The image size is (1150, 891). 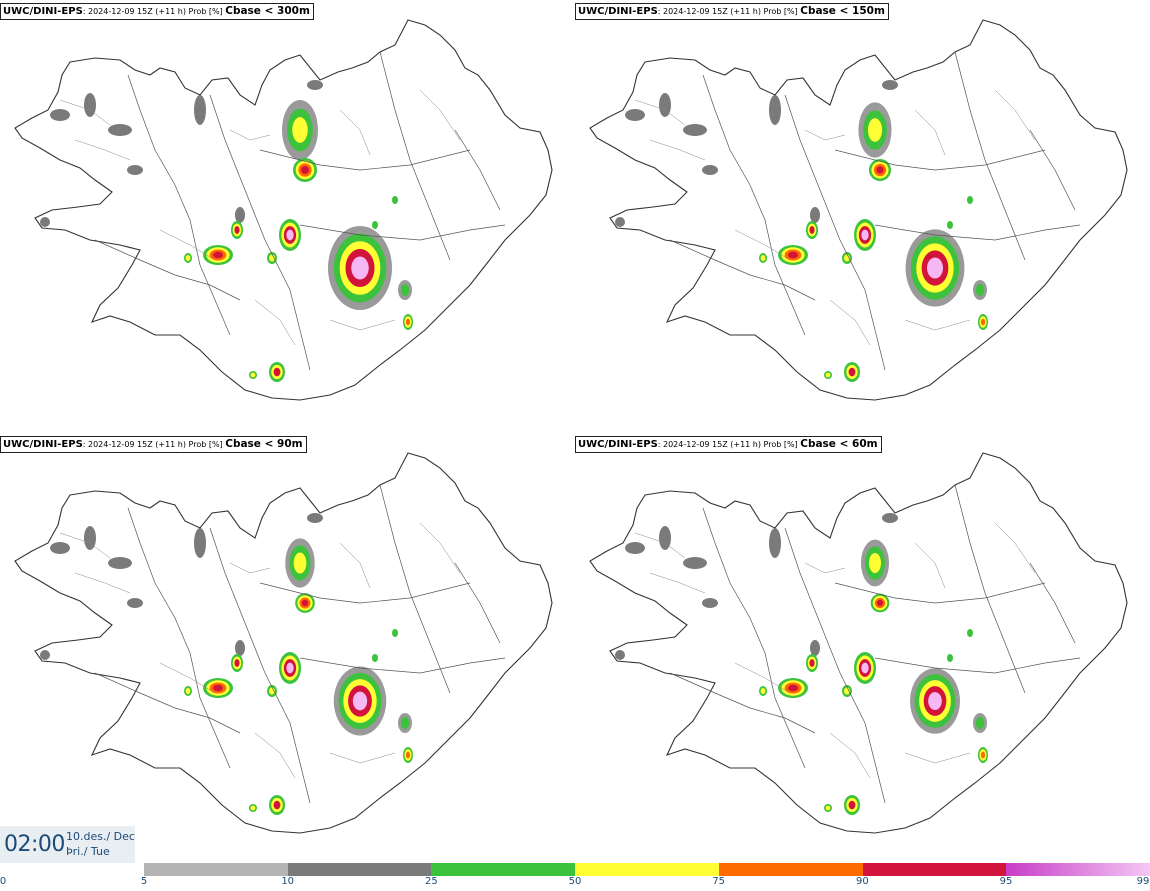 I want to click on legend-tick-label: 10, so click(x=288, y=881).